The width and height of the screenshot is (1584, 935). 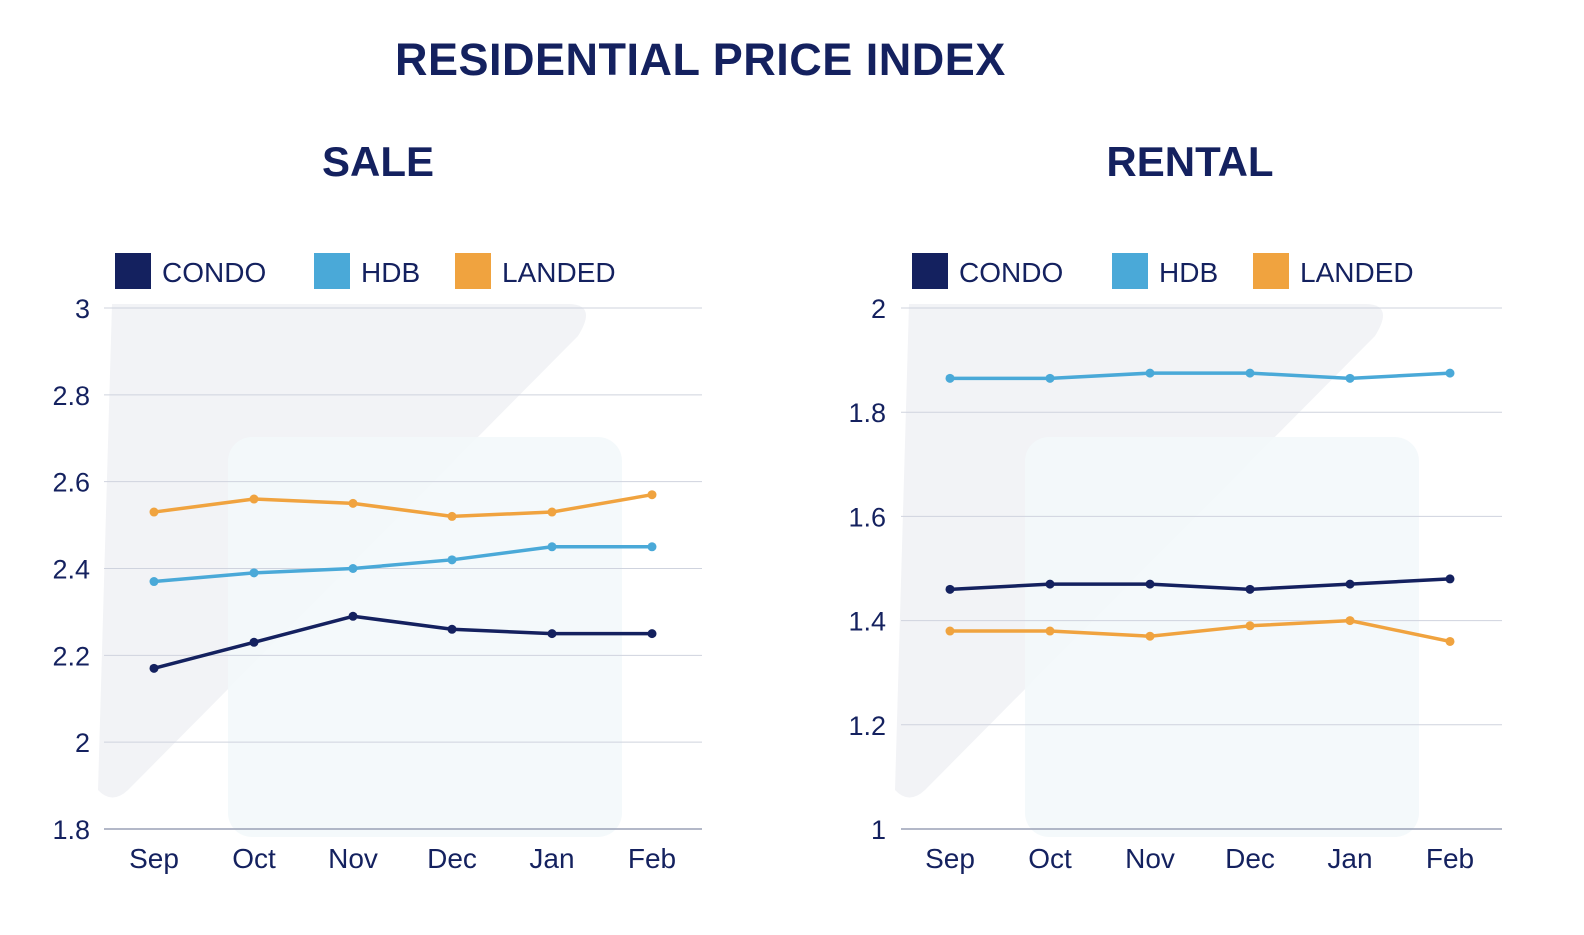 I want to click on chart-title: RENTAL, so click(x=1189, y=161).